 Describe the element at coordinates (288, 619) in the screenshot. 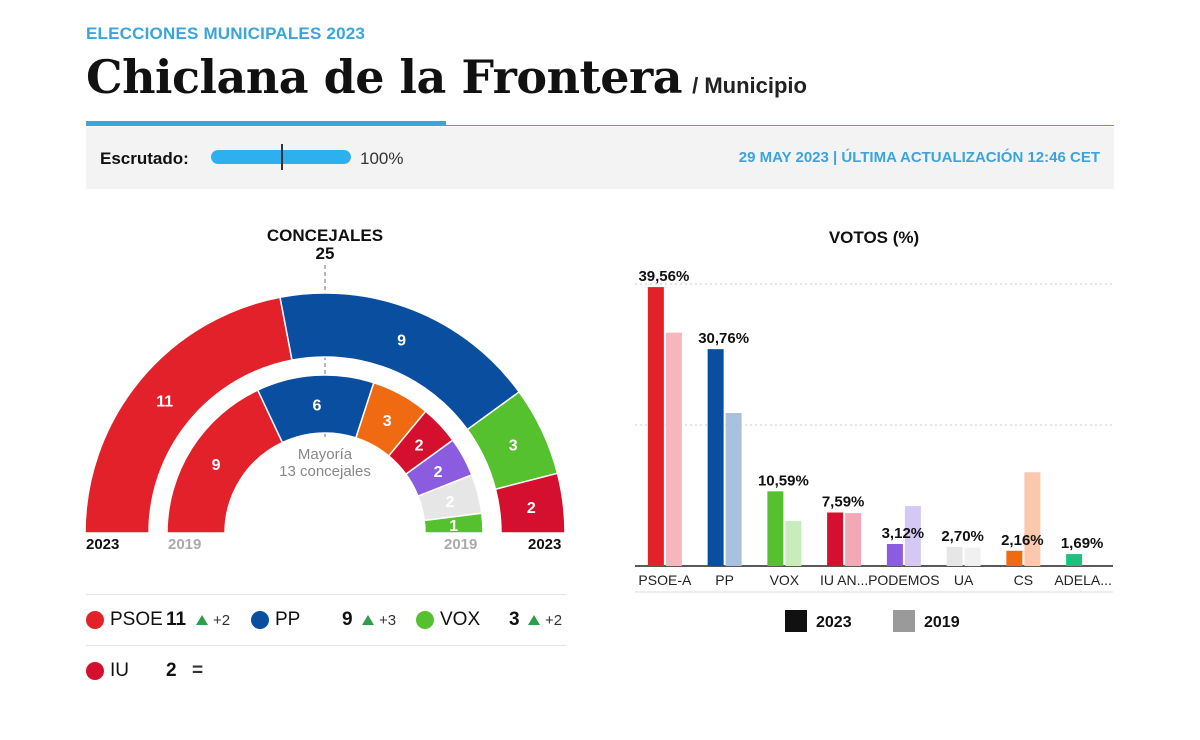

I see `legend-party-name: PP` at that location.